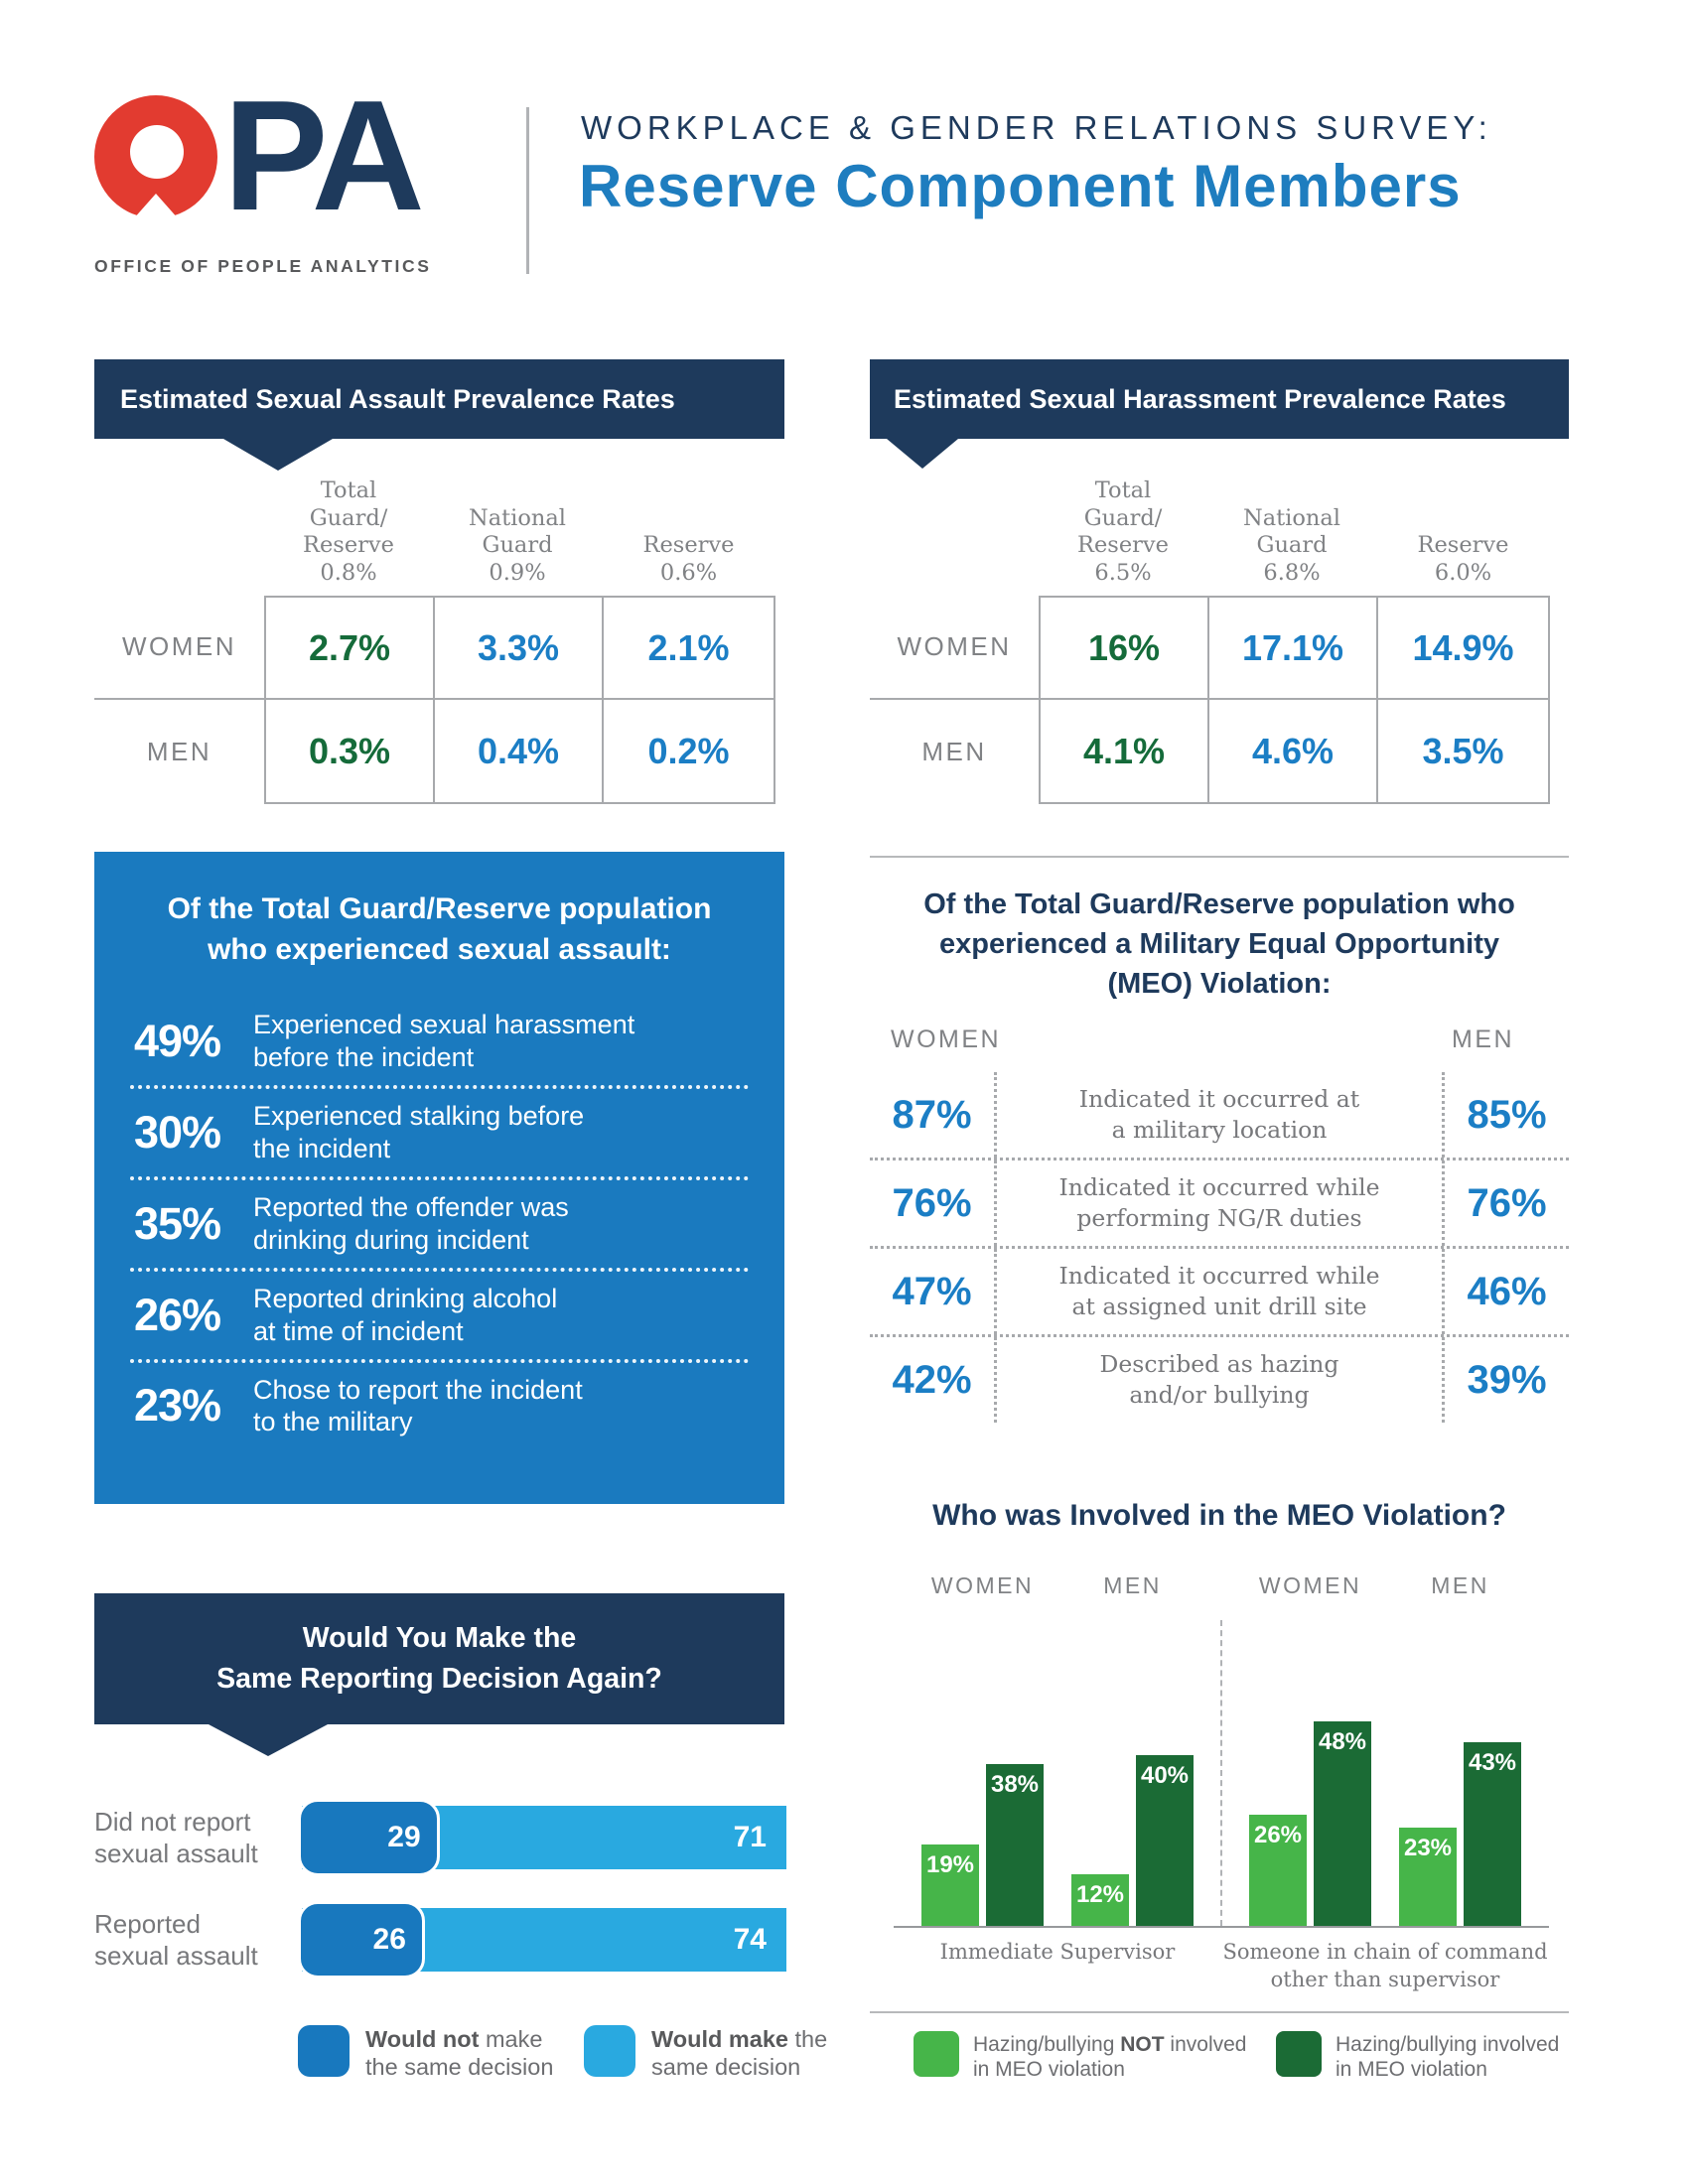 This screenshot has height=2184, width=1688. What do you see at coordinates (1310, 1747) in the screenshot?
I see `bar-pair: WOMEN 26% 48%` at bounding box center [1310, 1747].